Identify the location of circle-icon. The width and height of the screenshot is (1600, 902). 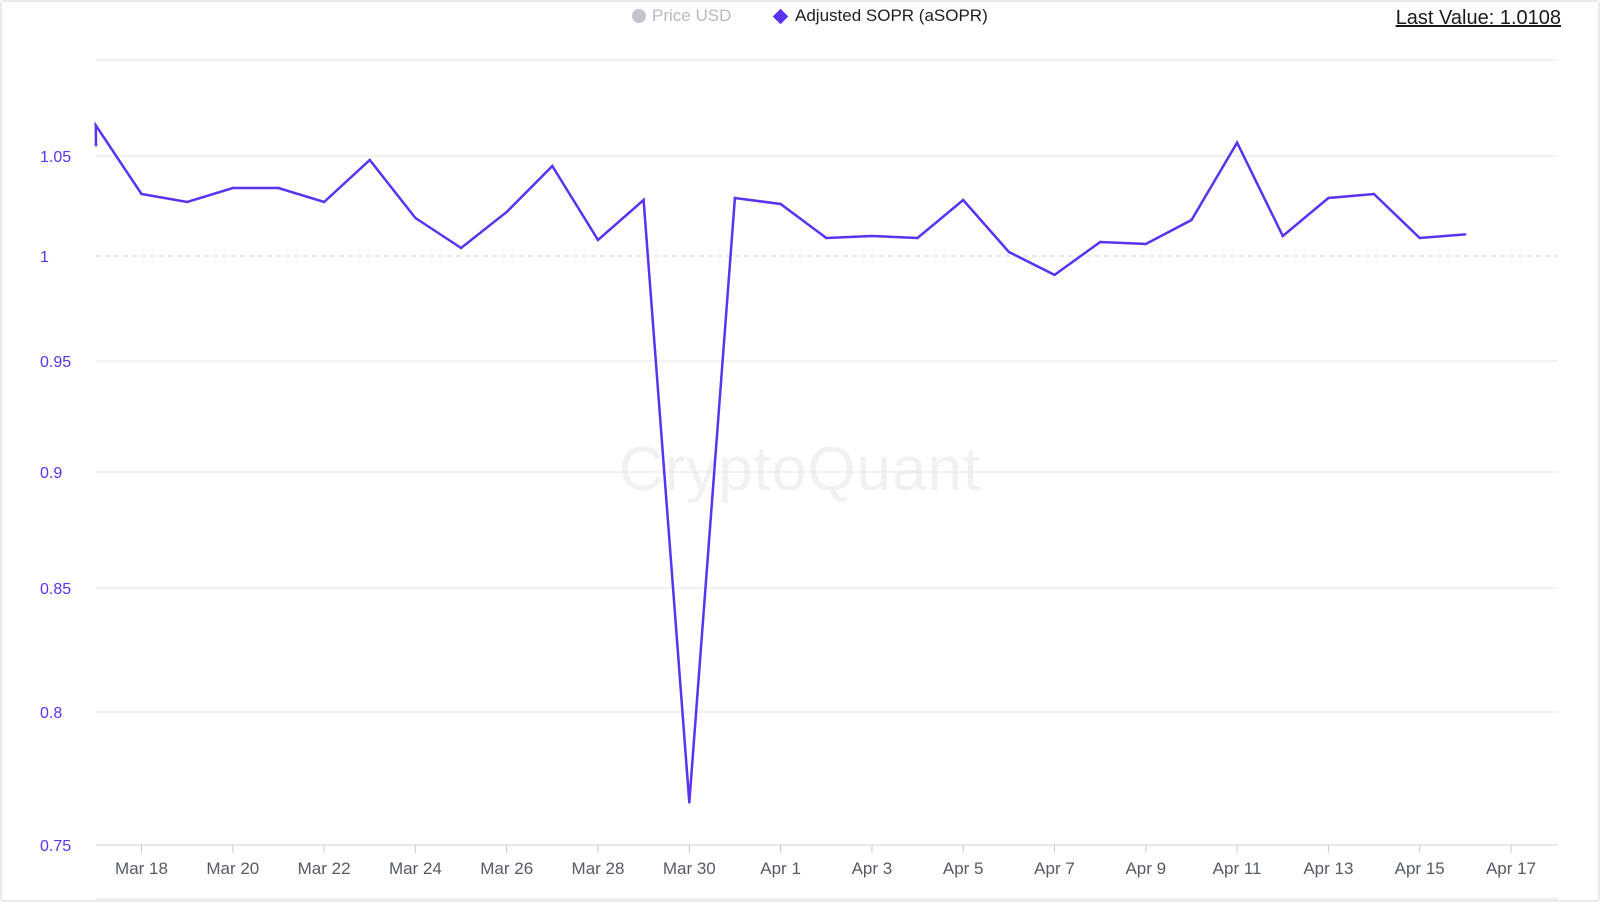
(639, 16).